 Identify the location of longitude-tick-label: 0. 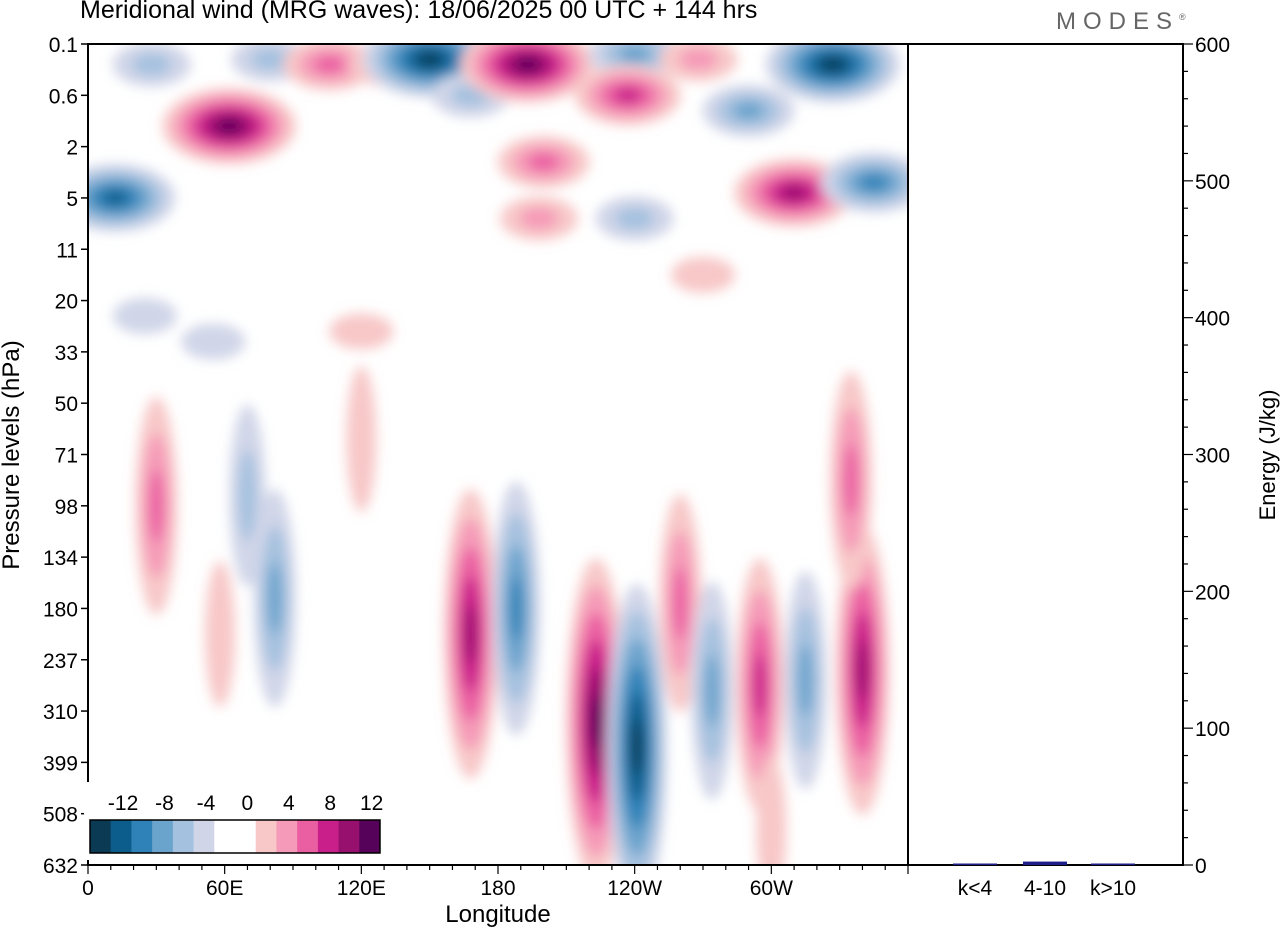
(88, 888).